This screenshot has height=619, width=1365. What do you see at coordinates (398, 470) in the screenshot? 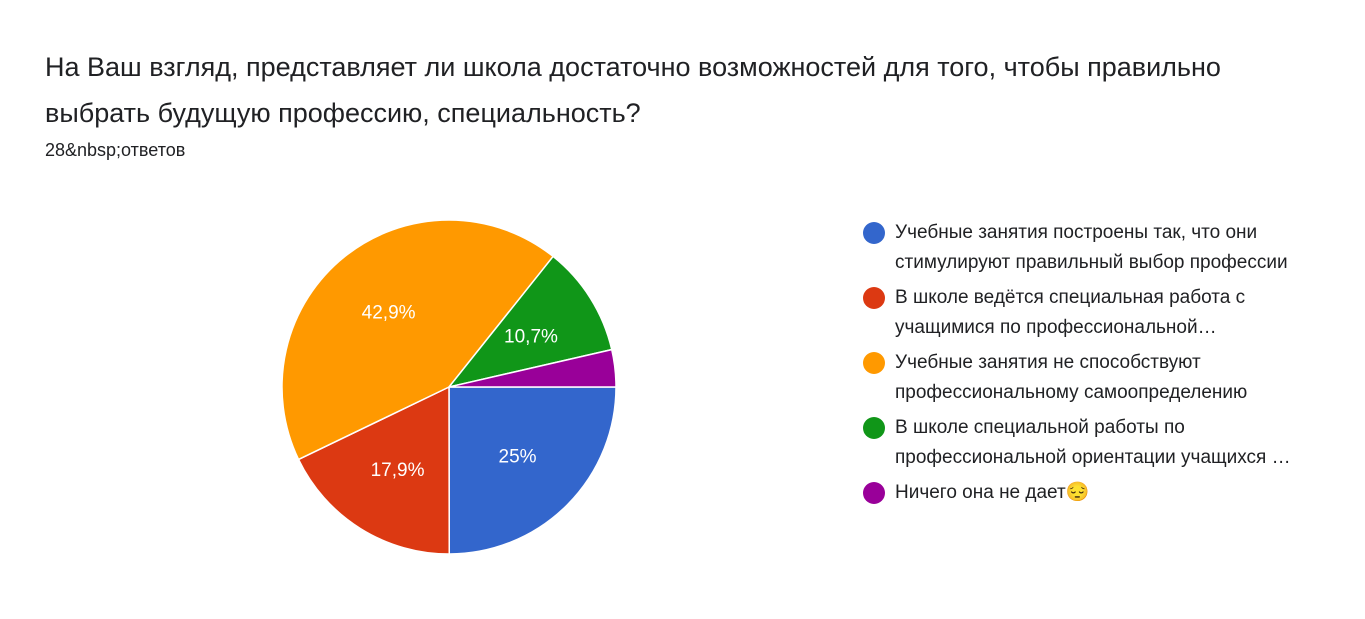
I see `slice-percent-label: 17,9%` at bounding box center [398, 470].